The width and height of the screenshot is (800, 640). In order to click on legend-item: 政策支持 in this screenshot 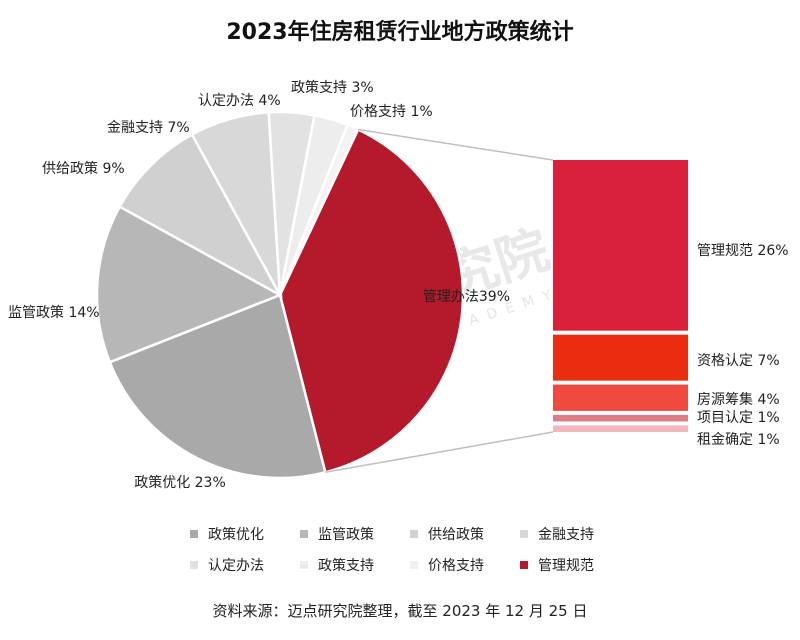, I will do `click(355, 565)`.